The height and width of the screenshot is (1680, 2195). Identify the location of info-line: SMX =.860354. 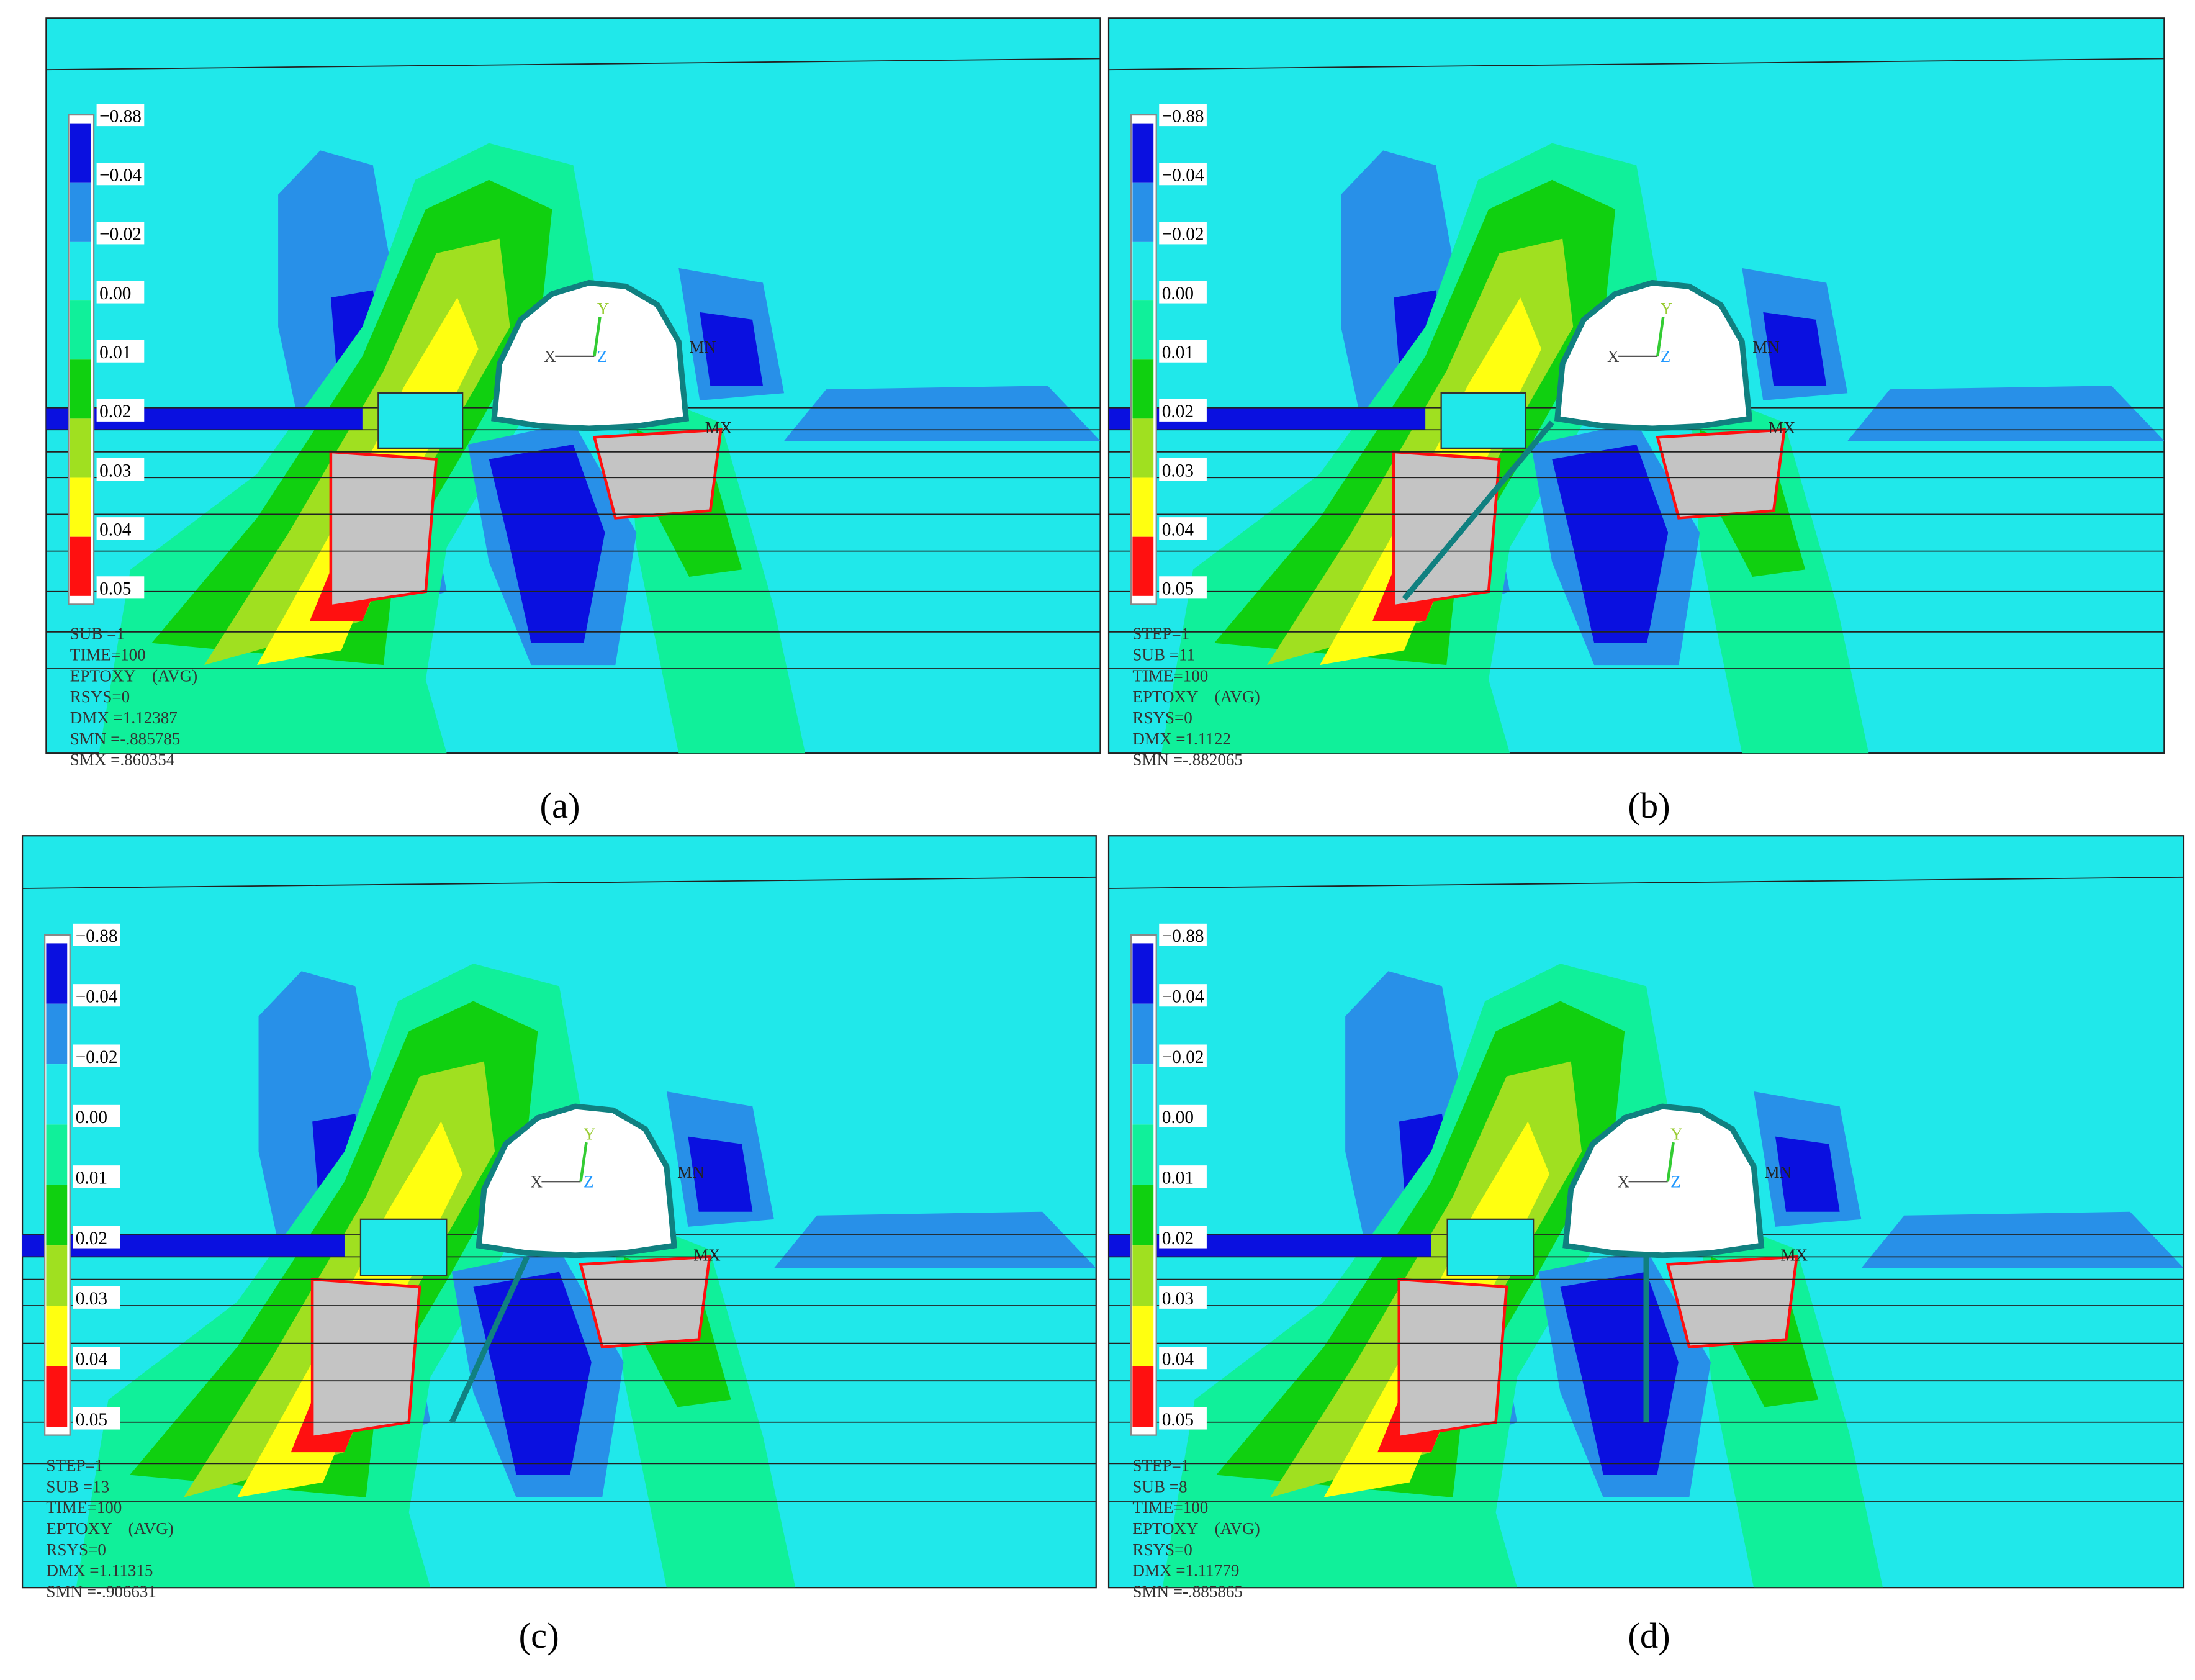
(122, 760).